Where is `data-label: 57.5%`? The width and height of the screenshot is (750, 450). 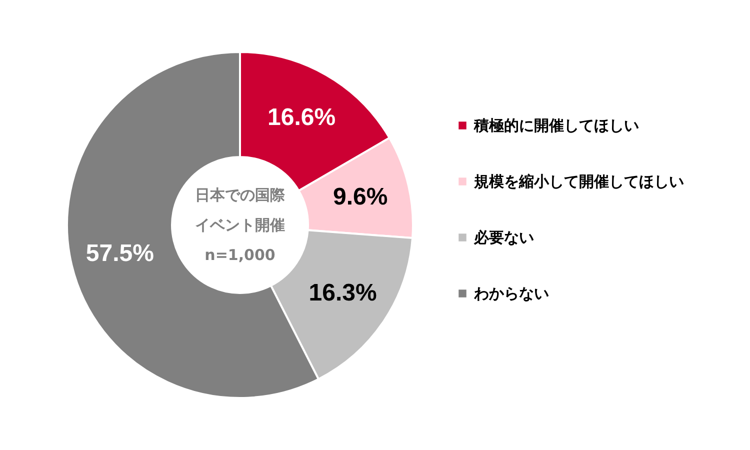 data-label: 57.5% is located at coordinates (120, 253).